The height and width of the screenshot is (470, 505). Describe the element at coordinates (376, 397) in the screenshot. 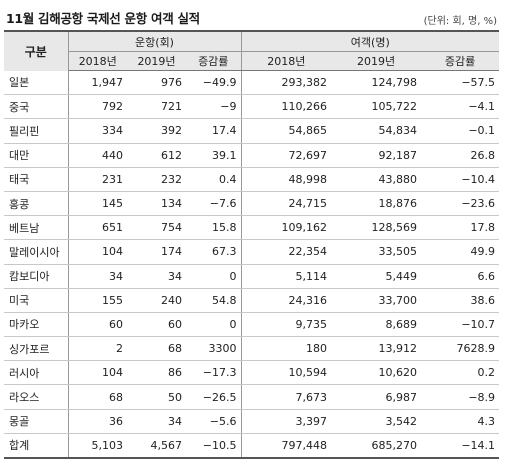

I see `cell-passengers-2019: 6,987` at that location.